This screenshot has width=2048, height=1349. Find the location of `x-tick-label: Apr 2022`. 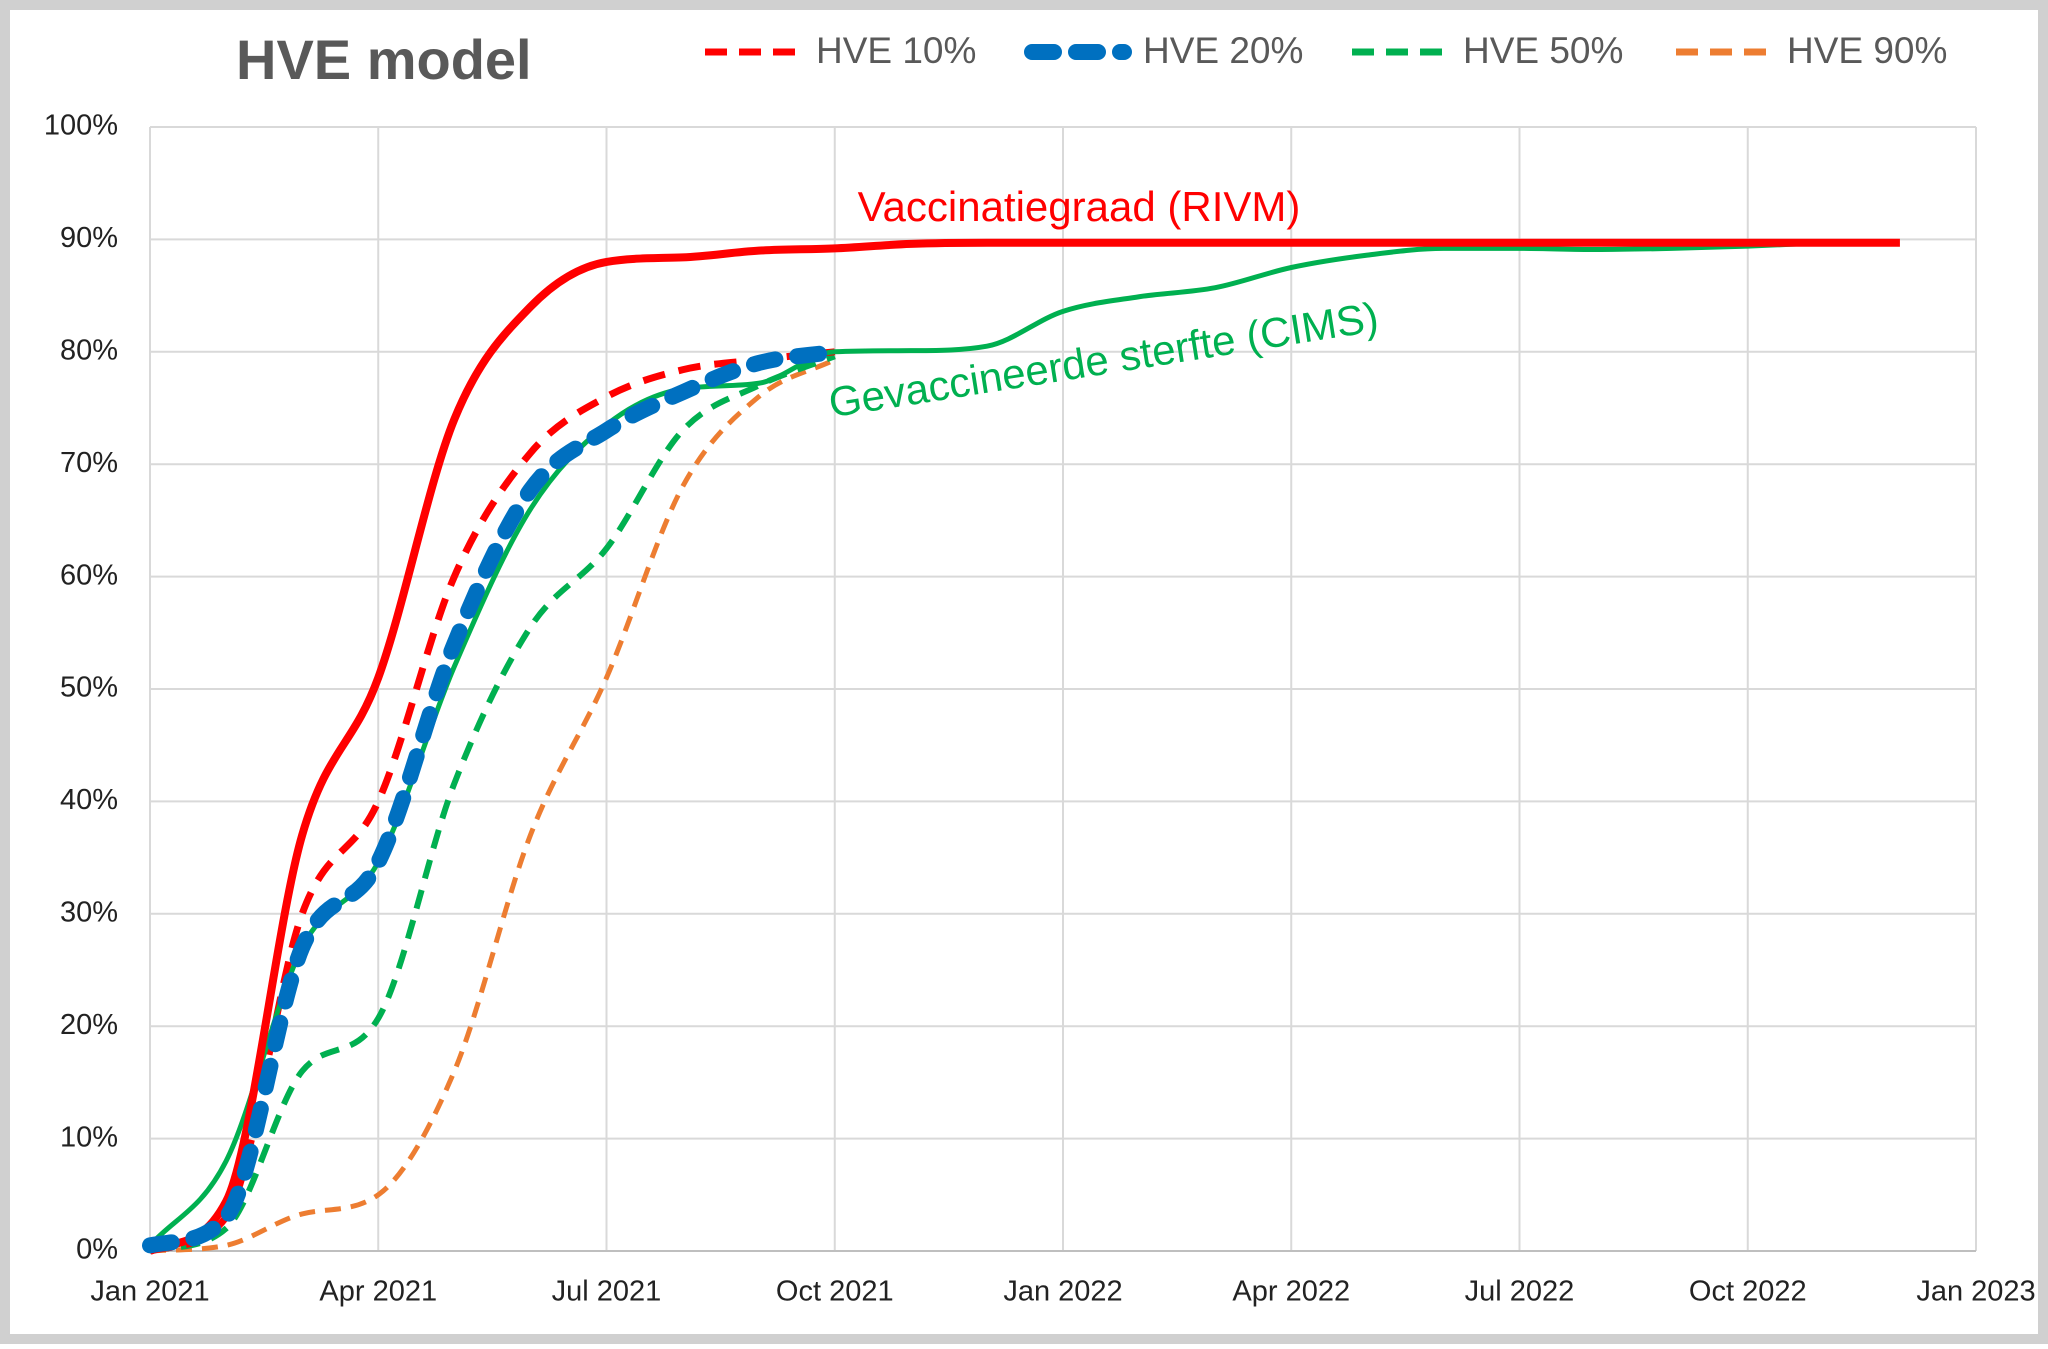

x-tick-label: Apr 2022 is located at coordinates (1291, 1292).